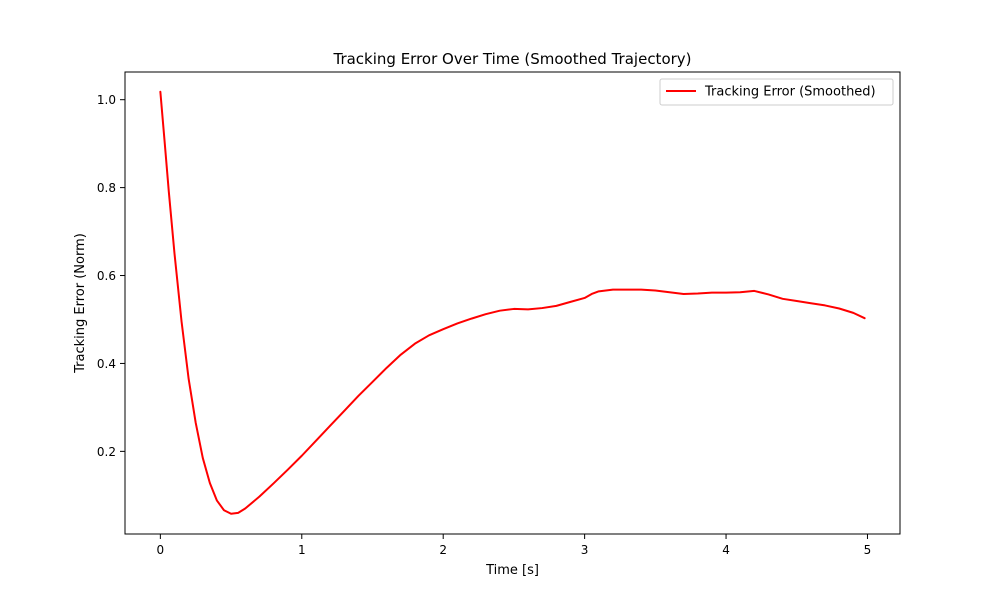 The height and width of the screenshot is (604, 1000). Describe the element at coordinates (790, 92) in the screenshot. I see `legend-label: Tracking Error (Smoothed)` at that location.